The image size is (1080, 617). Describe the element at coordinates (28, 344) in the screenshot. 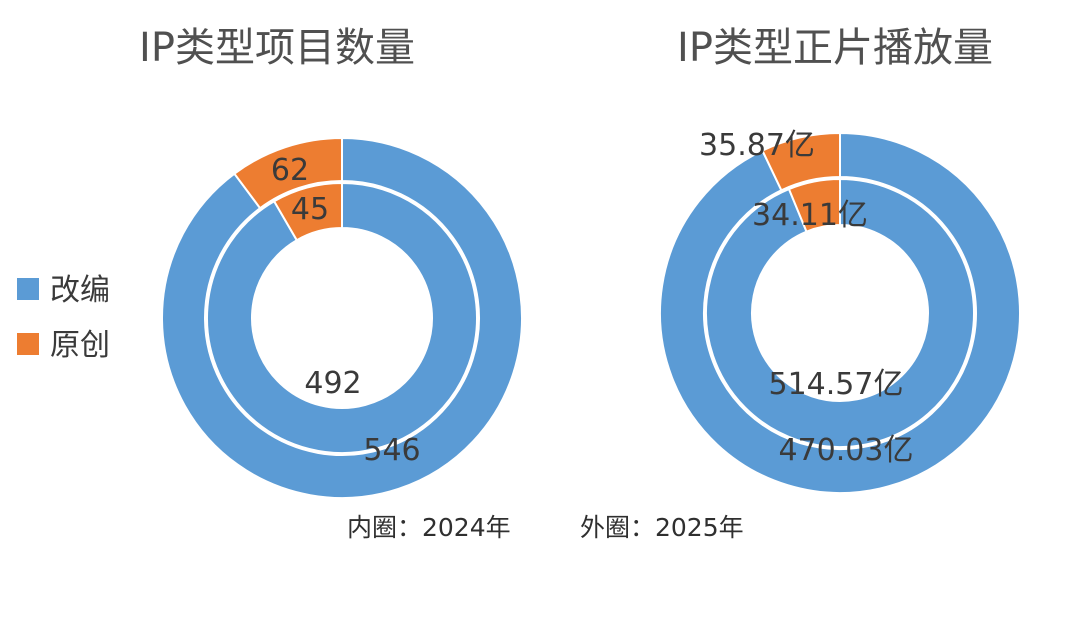

I see `legend-swatch-original` at that location.